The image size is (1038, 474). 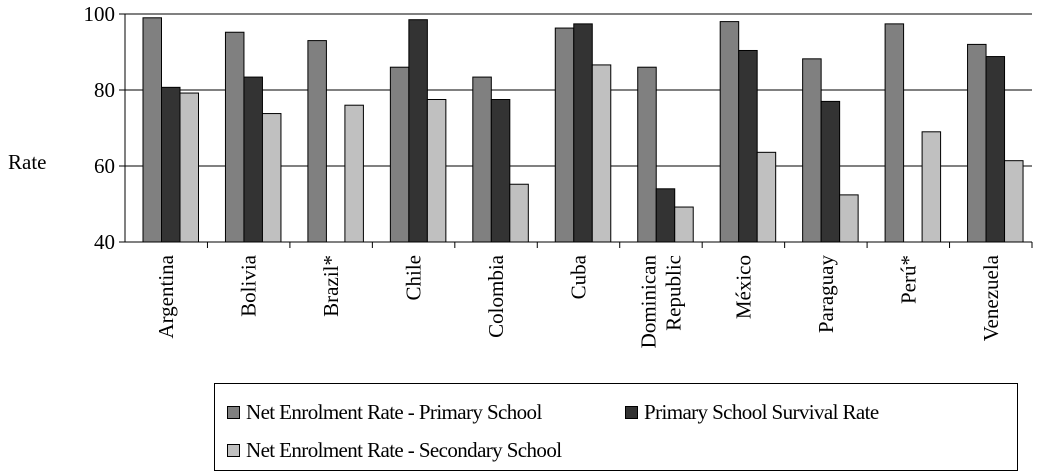 I want to click on legend-item-survival-rate: Primary School Survival Rate, so click(x=752, y=412).